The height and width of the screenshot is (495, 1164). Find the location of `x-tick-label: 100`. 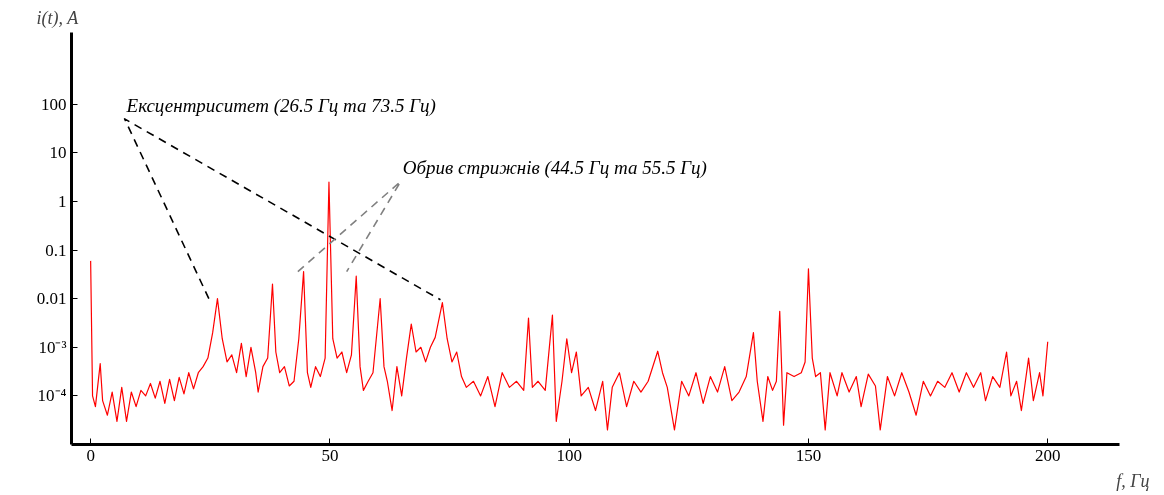

x-tick-label: 100 is located at coordinates (569, 455).